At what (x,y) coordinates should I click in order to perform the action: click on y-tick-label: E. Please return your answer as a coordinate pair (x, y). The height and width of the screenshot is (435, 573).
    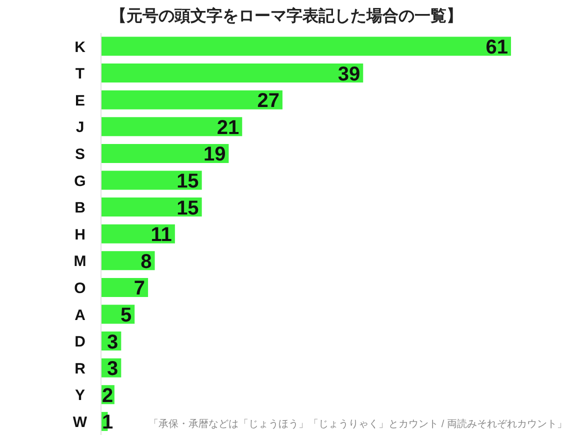
    Looking at the image, I should click on (80, 101).